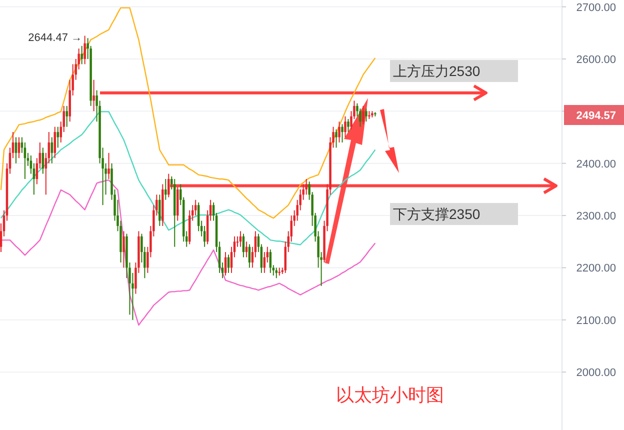 The image size is (624, 430). Describe the element at coordinates (596, 373) in the screenshot. I see `y-tick-label: 2000.00` at that location.